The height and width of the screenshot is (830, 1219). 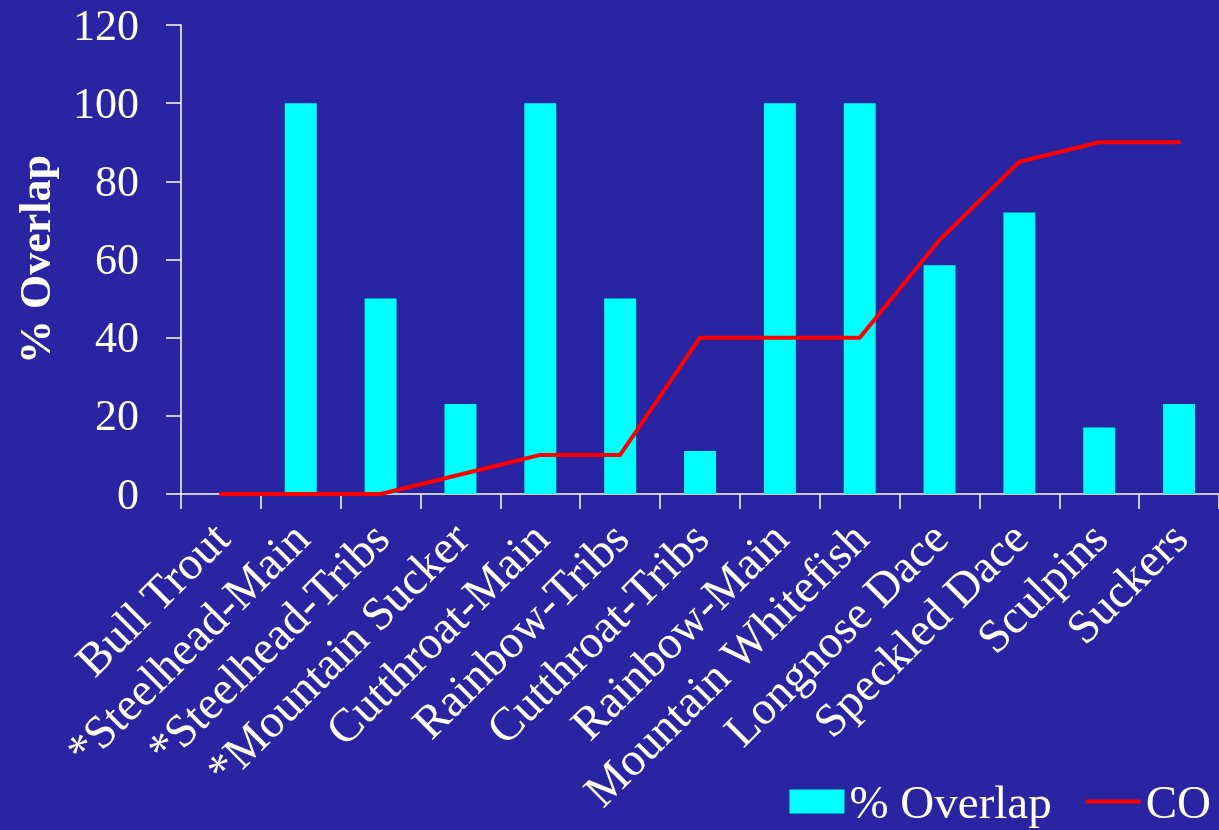 What do you see at coordinates (1178, 801) in the screenshot?
I see `legend-label: CO` at bounding box center [1178, 801].